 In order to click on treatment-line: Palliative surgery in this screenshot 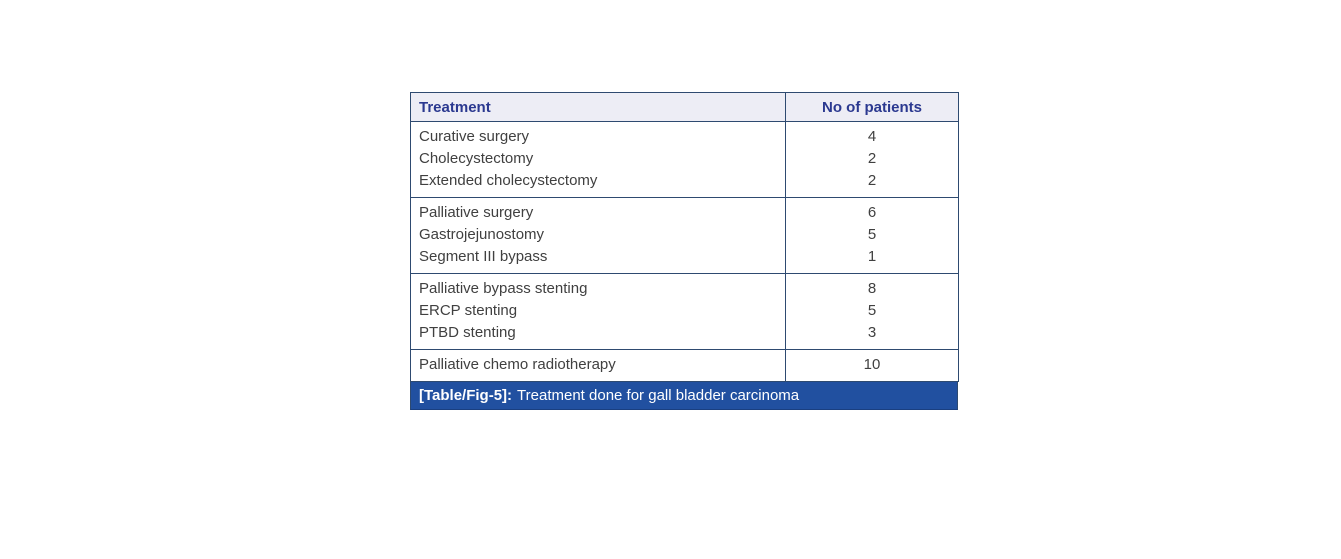, I will do `click(476, 212)`.